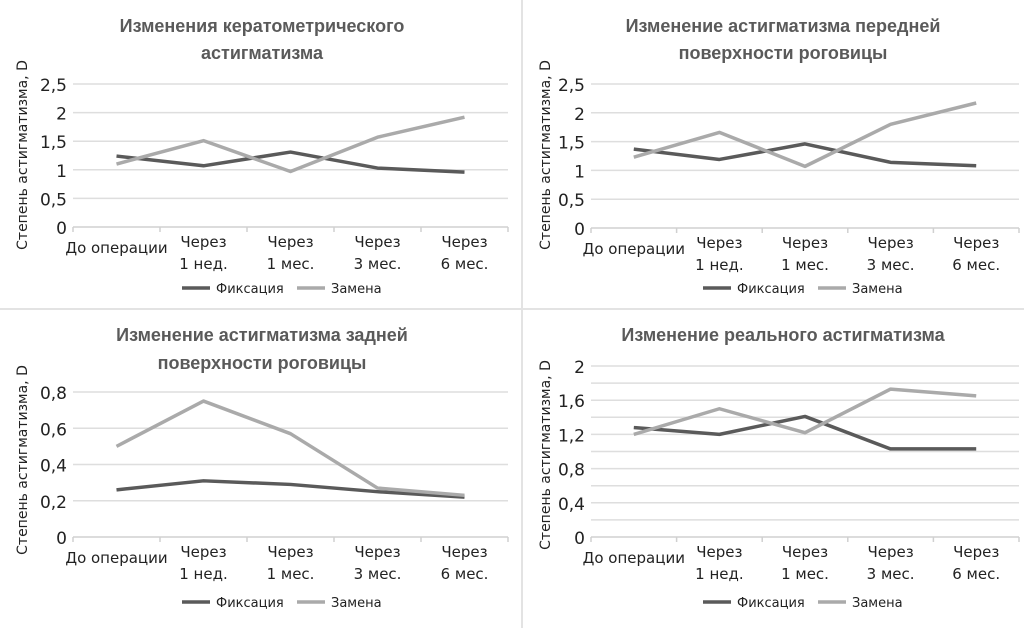  What do you see at coordinates (53, 503) in the screenshot?
I see `y-tick-label: 0,2` at bounding box center [53, 503].